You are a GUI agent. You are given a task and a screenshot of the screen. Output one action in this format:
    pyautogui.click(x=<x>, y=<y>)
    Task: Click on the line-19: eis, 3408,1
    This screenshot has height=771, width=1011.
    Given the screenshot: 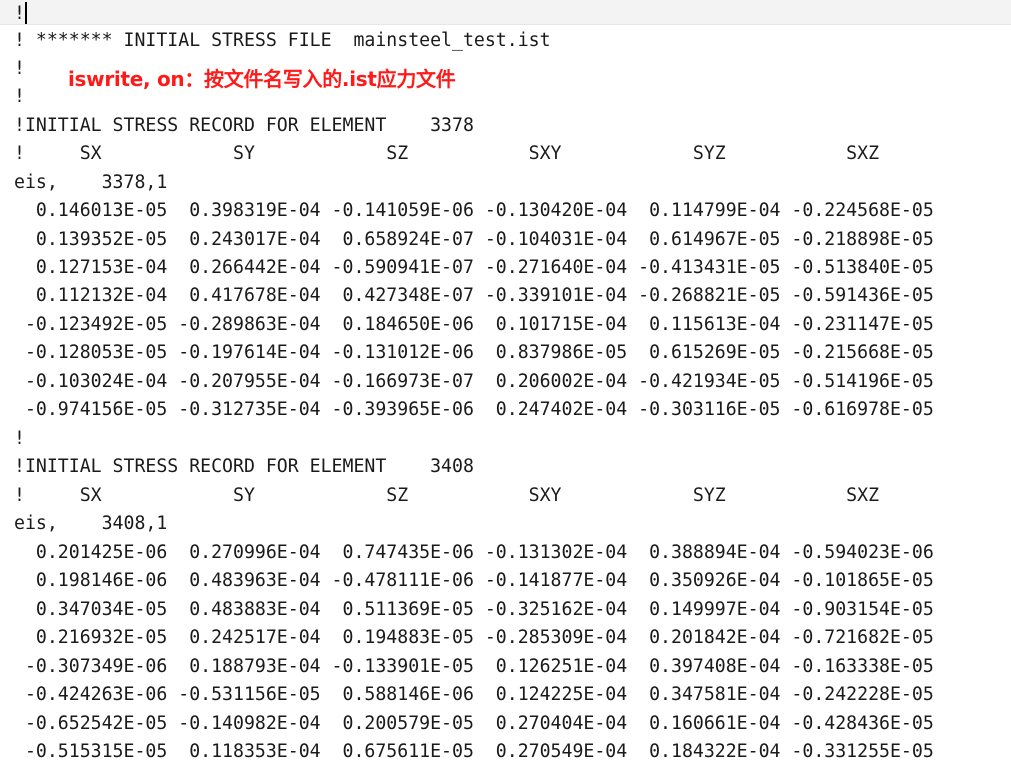 What is the action you would take?
    pyautogui.click(x=91, y=523)
    